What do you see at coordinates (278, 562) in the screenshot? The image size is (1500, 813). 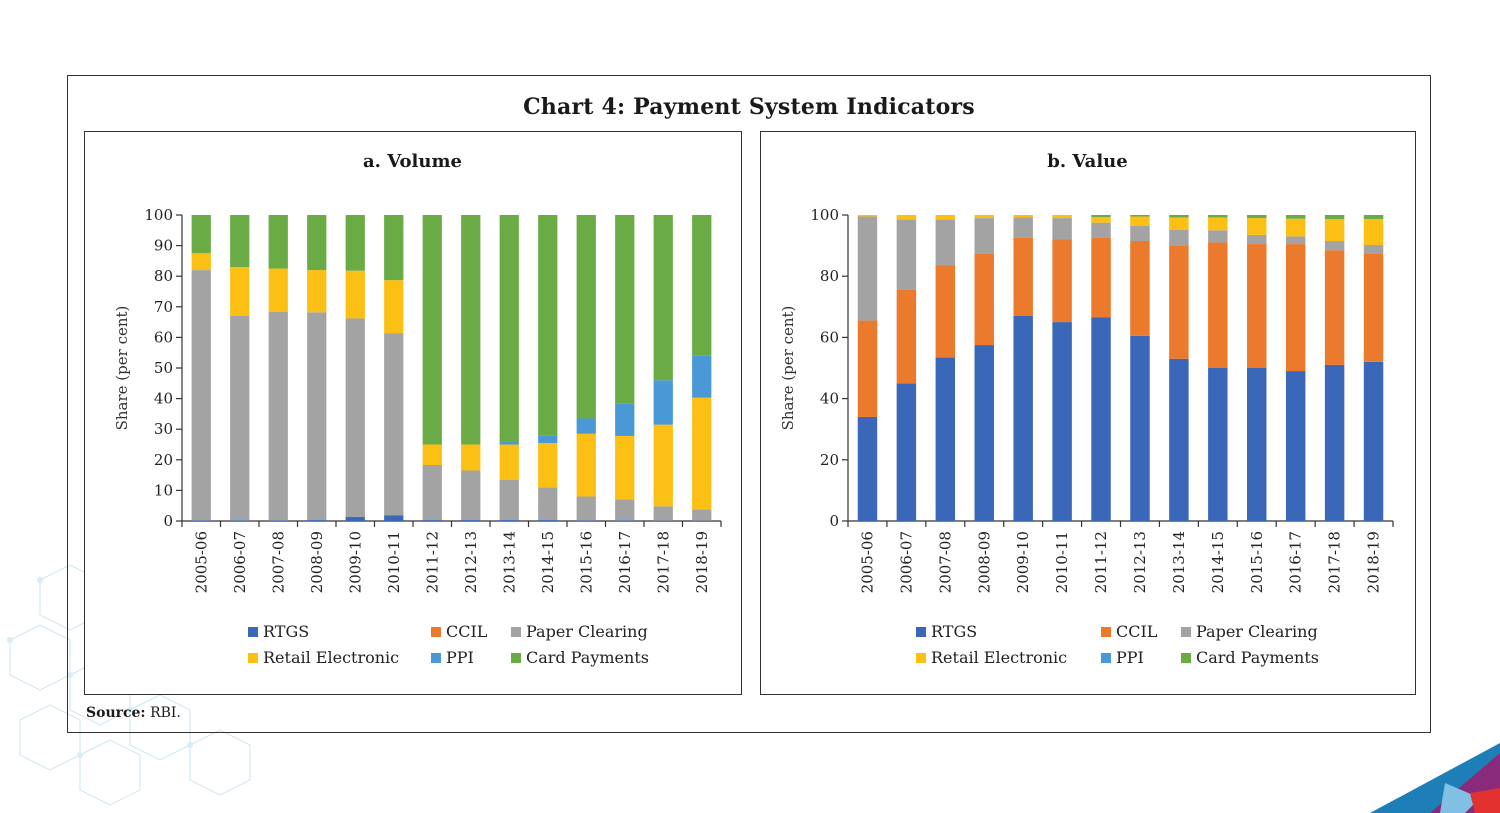 I see `x-tick-label: 2007-08` at bounding box center [278, 562].